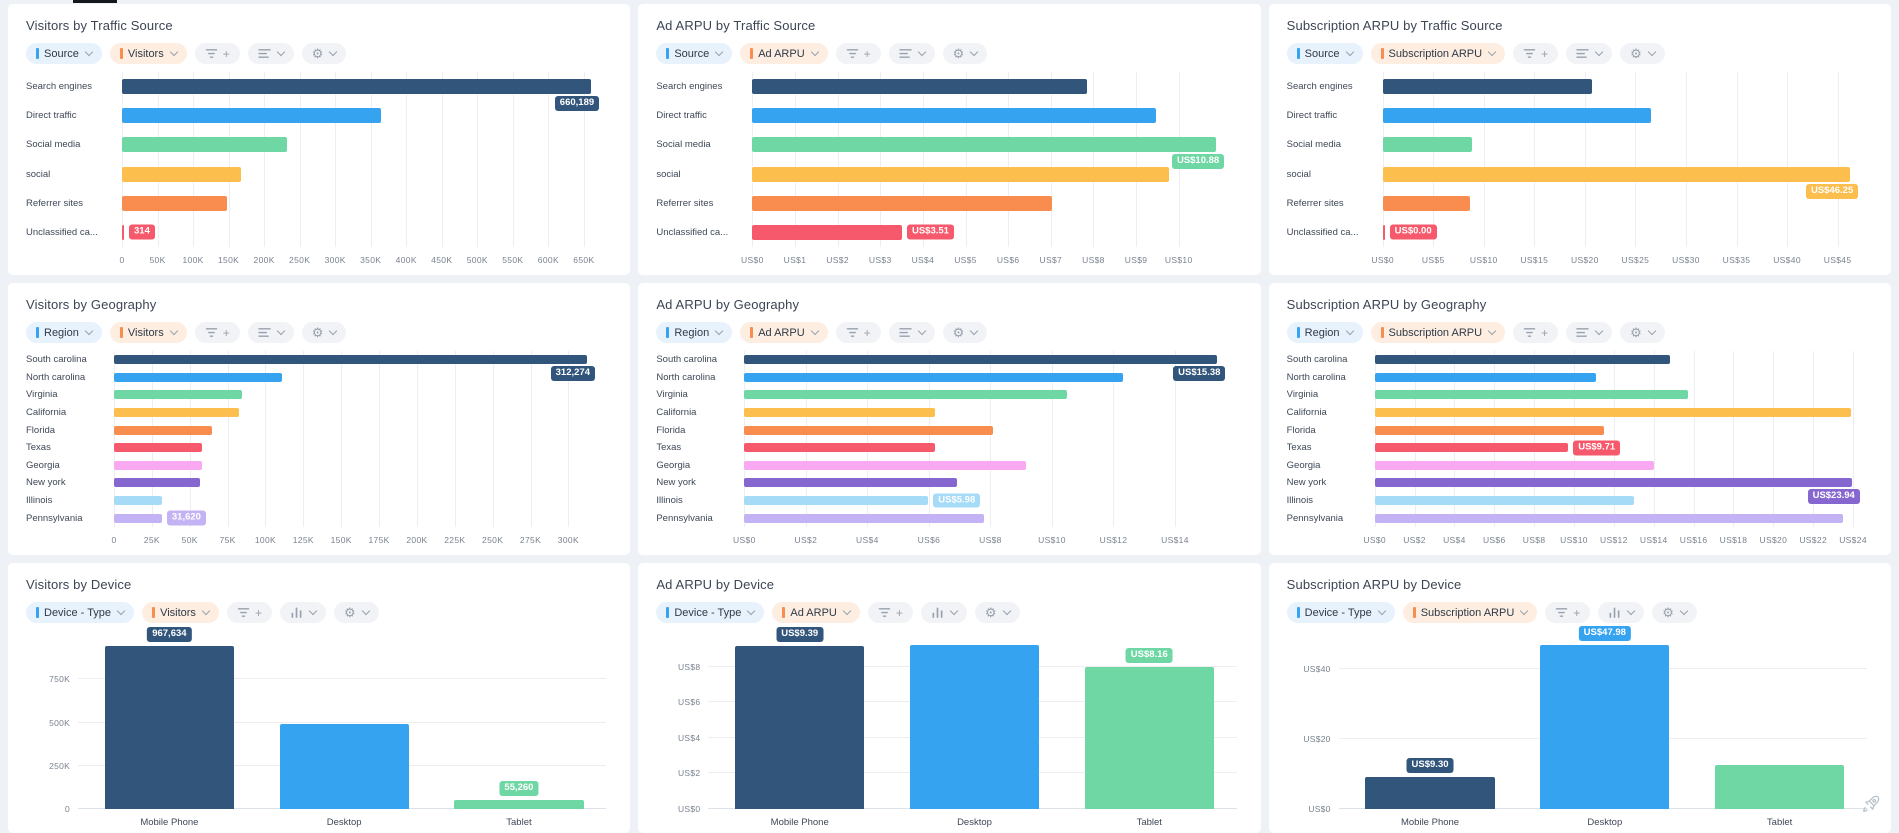 This screenshot has width=1899, height=833. I want to click on bar: US$9.39, so click(799, 727).